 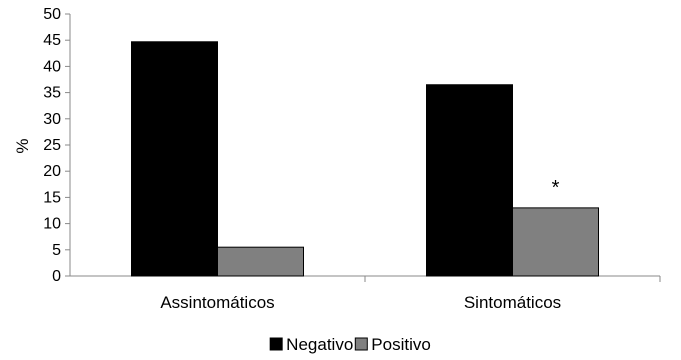 What do you see at coordinates (52, 14) in the screenshot?
I see `y-tick-label: 50` at bounding box center [52, 14].